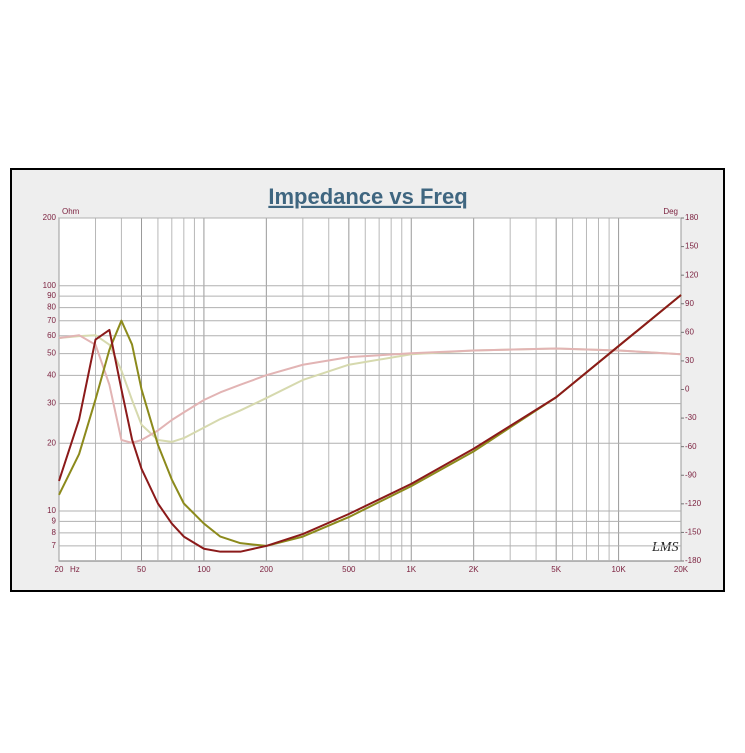 The width and height of the screenshot is (745, 753). I want to click on x-tick-label: 100, so click(204, 569).